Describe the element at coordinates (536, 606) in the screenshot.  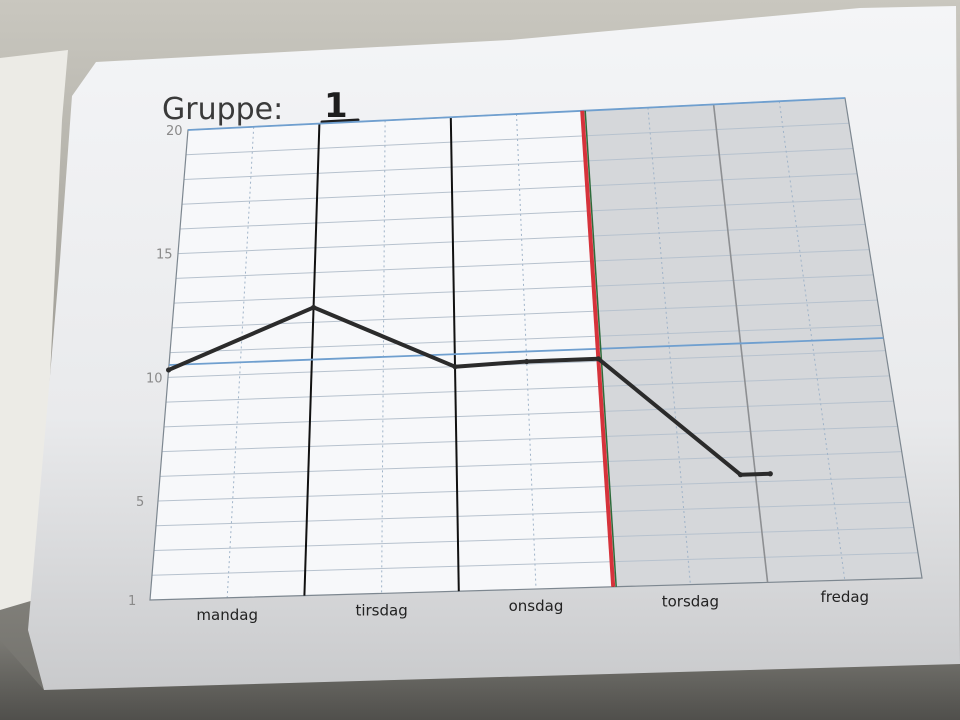
I see `x-category-label: onsdag` at that location.